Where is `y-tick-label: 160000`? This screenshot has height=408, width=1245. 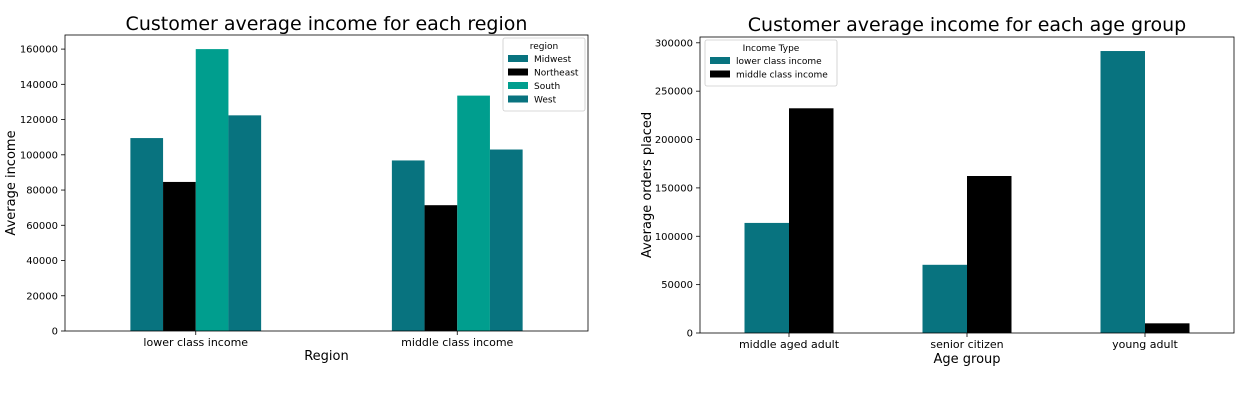
y-tick-label: 160000 is located at coordinates (39, 50).